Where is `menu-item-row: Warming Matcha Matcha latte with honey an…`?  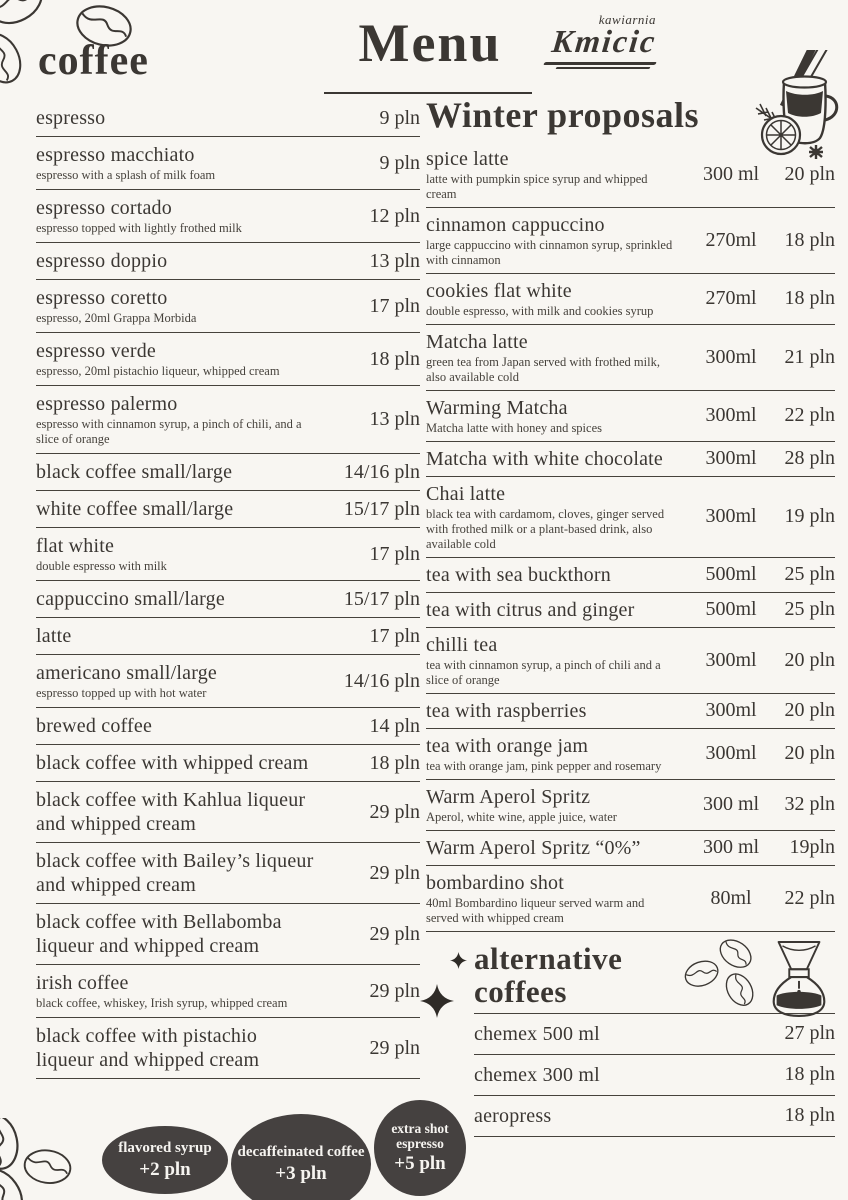 menu-item-row: Warming Matcha Matcha latte with honey an… is located at coordinates (630, 416).